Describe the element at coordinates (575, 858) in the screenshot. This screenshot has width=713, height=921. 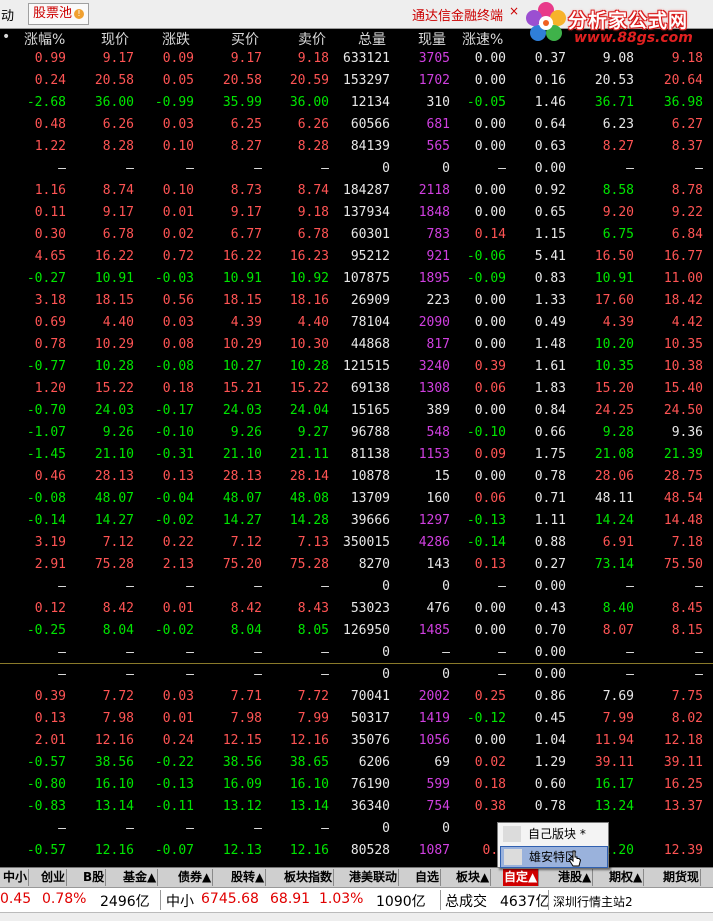
I see `mouse-cursor-icon` at that location.